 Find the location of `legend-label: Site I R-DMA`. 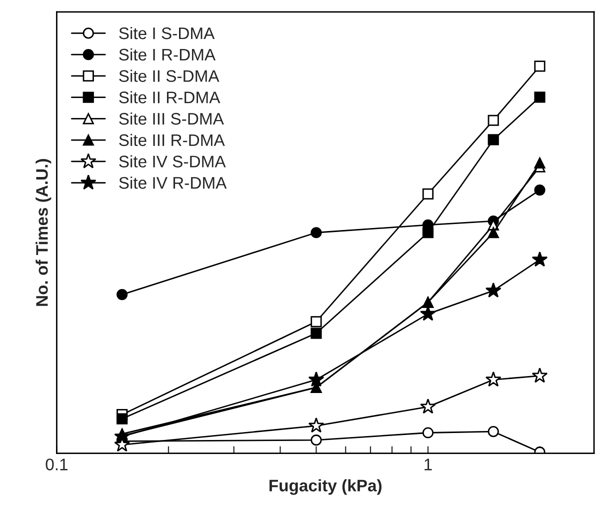

legend-label: Site I R-DMA is located at coordinates (167, 54).